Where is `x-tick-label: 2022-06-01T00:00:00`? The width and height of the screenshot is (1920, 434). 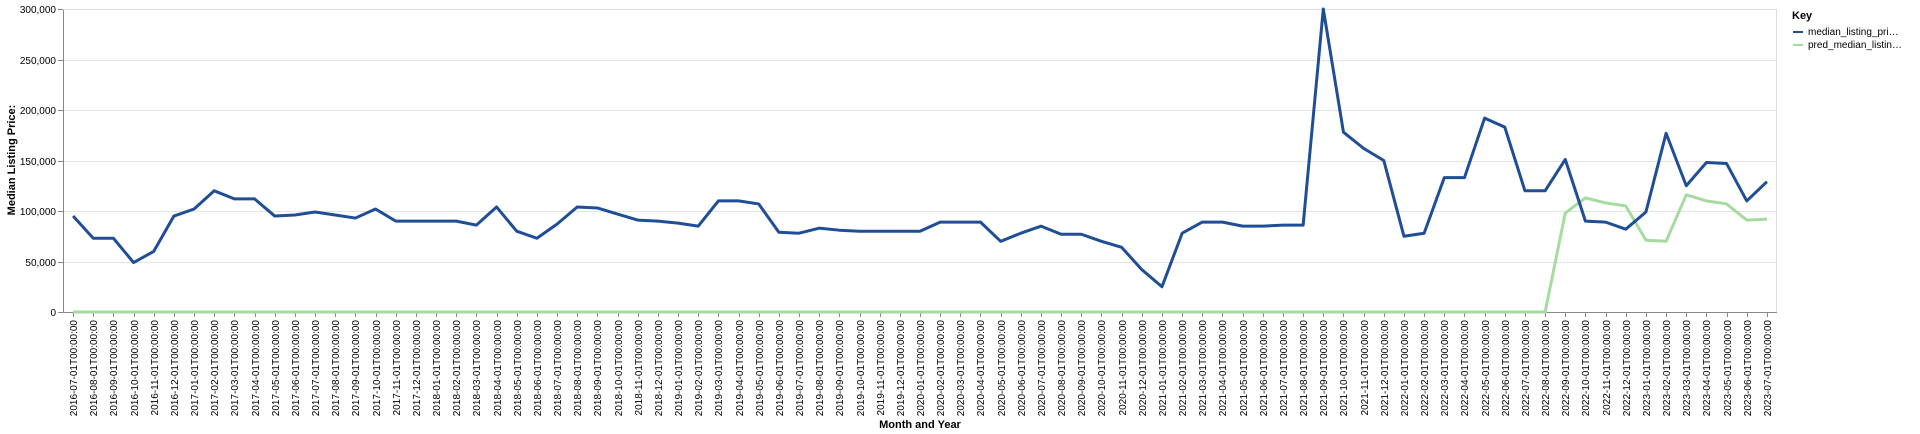 x-tick-label: 2022-06-01T00:00:00 is located at coordinates (1506, 368).